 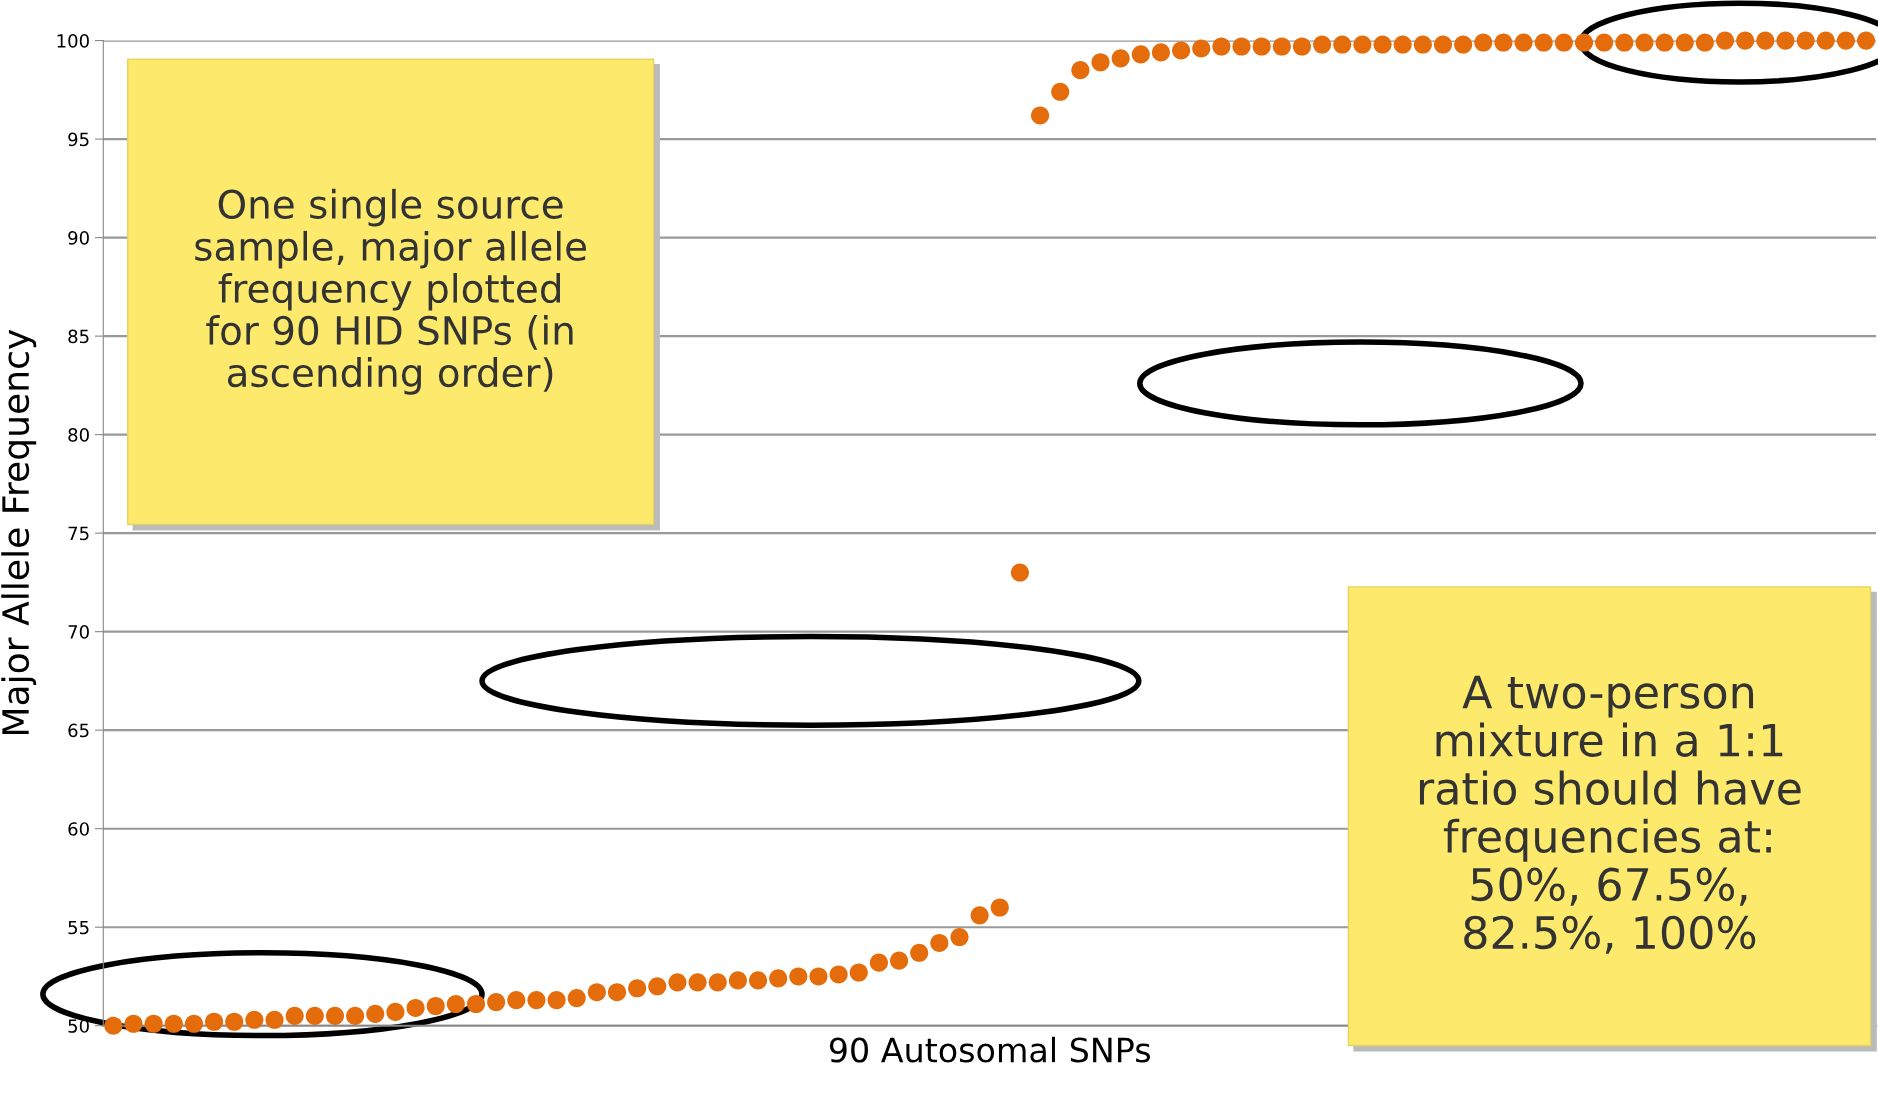 What do you see at coordinates (390, 291) in the screenshot?
I see `annotation: One single source sample, major allele frequency plotted for 90 HID SNPs (in ascending order)` at bounding box center [390, 291].